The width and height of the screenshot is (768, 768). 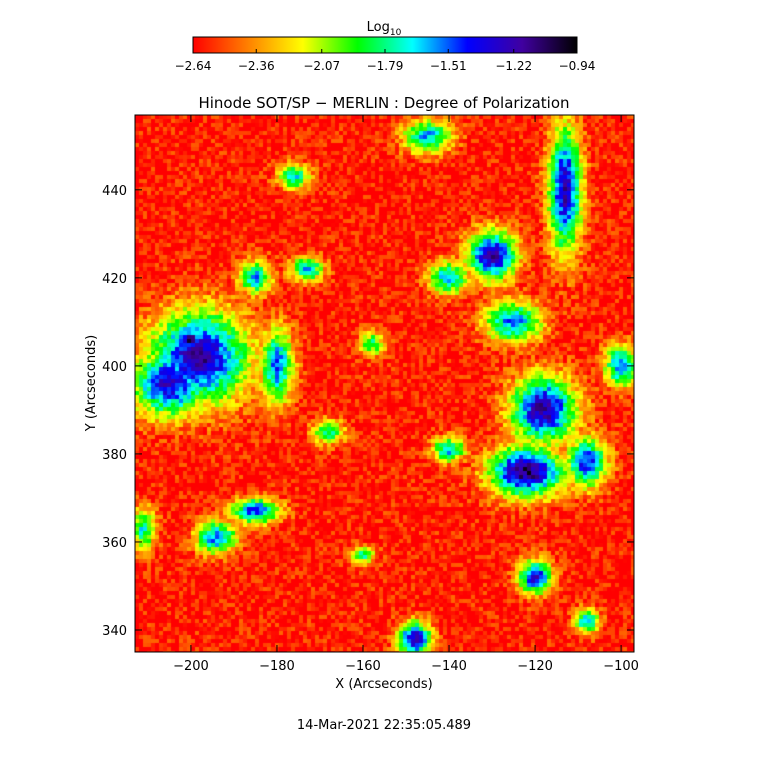 I want to click on x-tick-label: −200, so click(x=191, y=666).